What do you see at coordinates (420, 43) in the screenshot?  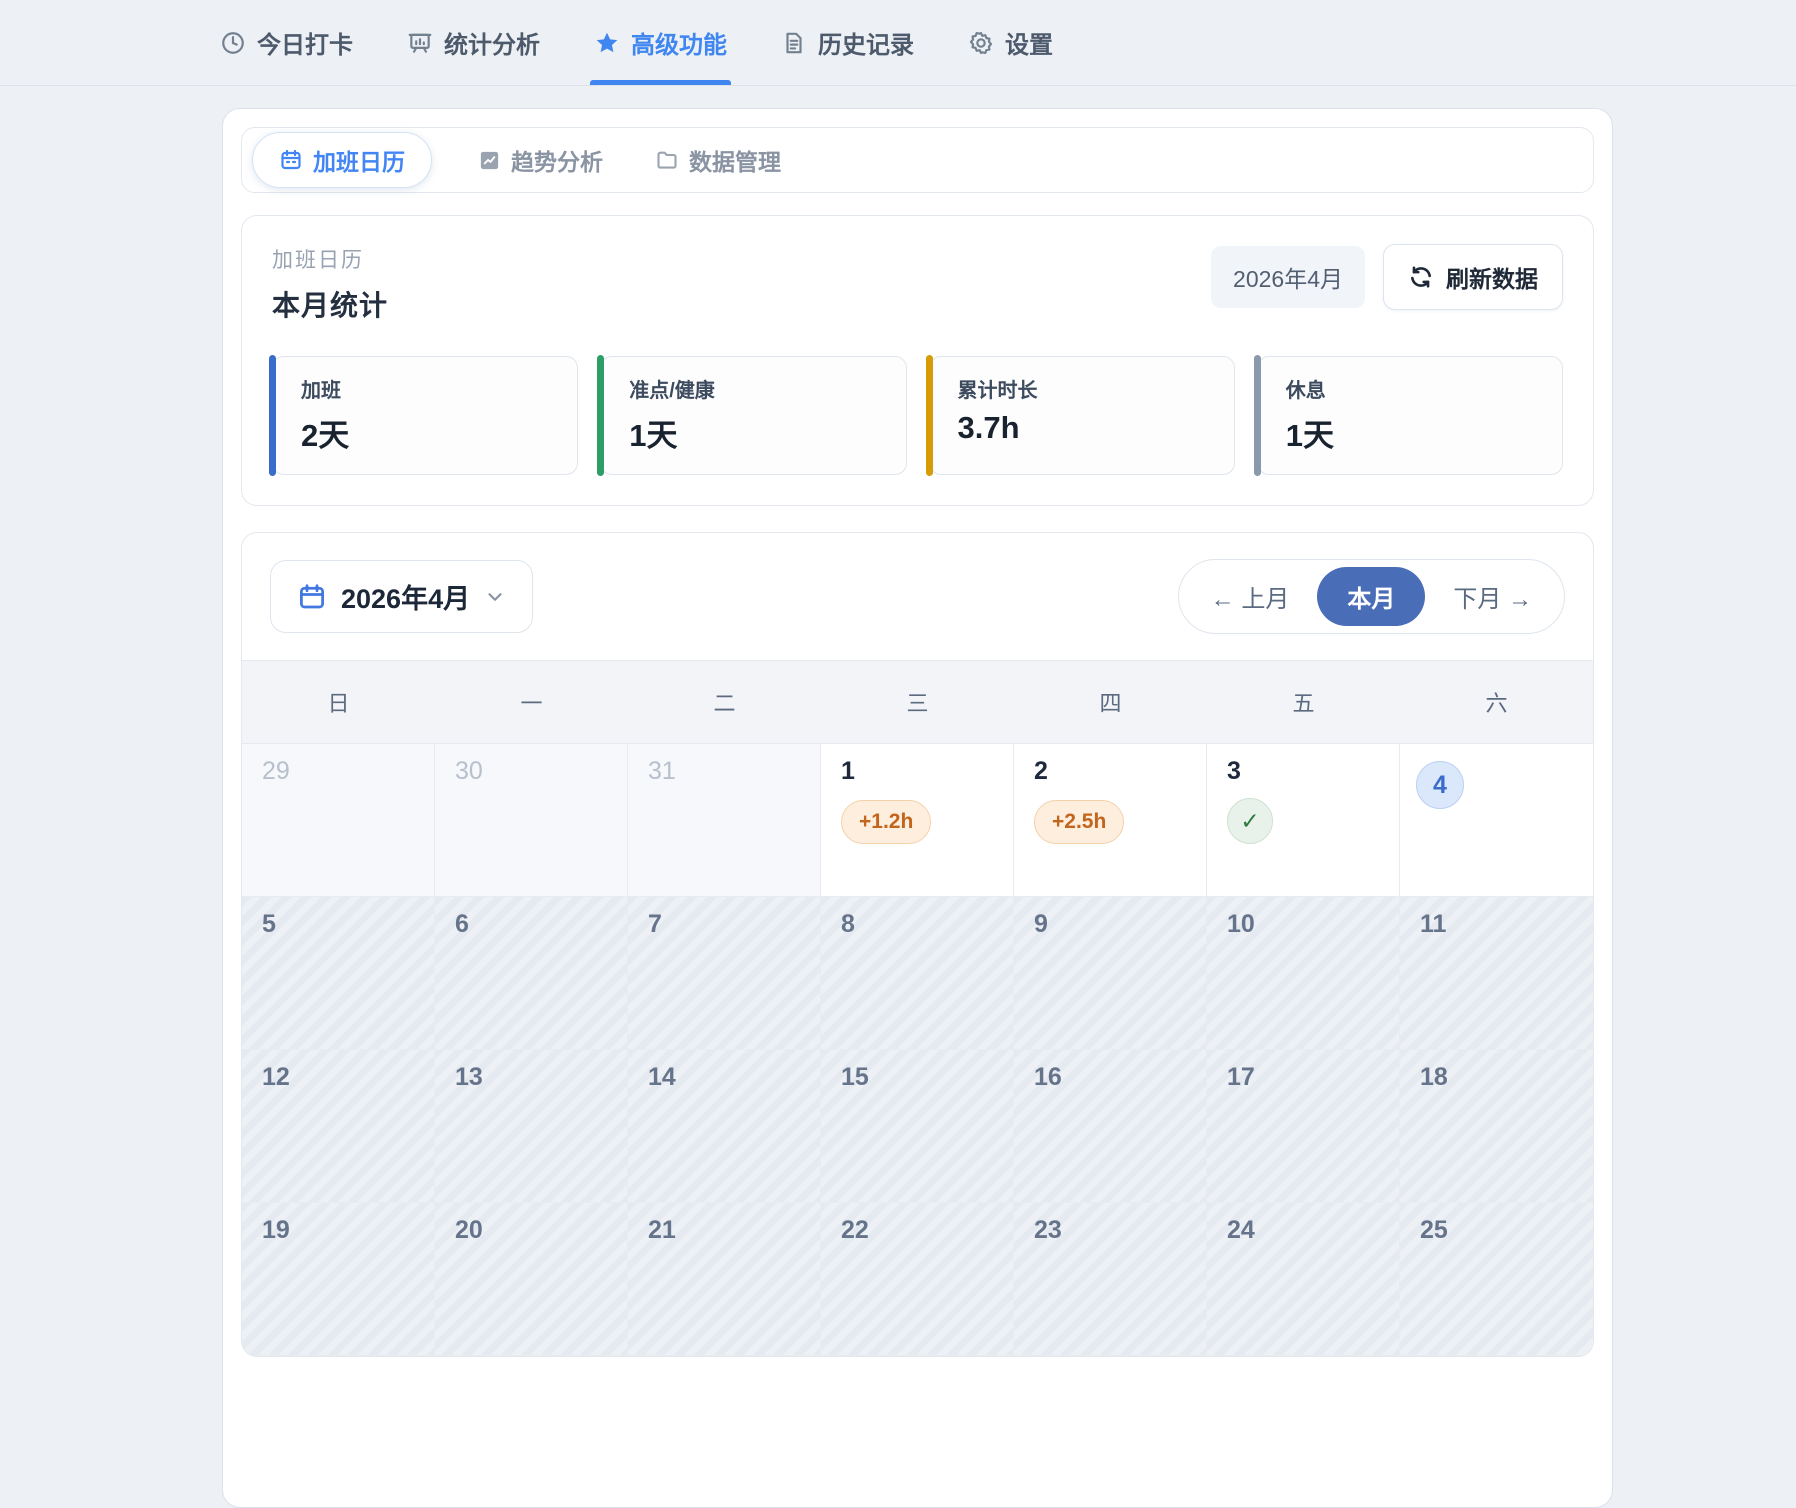 I see `chart-board-icon` at bounding box center [420, 43].